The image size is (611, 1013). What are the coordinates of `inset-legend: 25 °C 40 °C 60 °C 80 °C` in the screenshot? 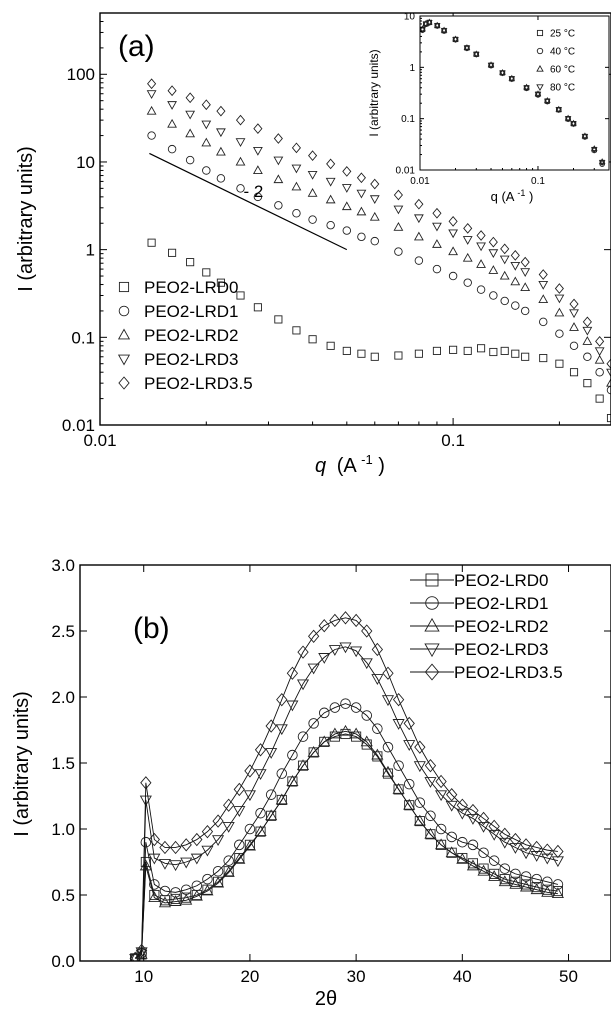 It's located at (555, 61).